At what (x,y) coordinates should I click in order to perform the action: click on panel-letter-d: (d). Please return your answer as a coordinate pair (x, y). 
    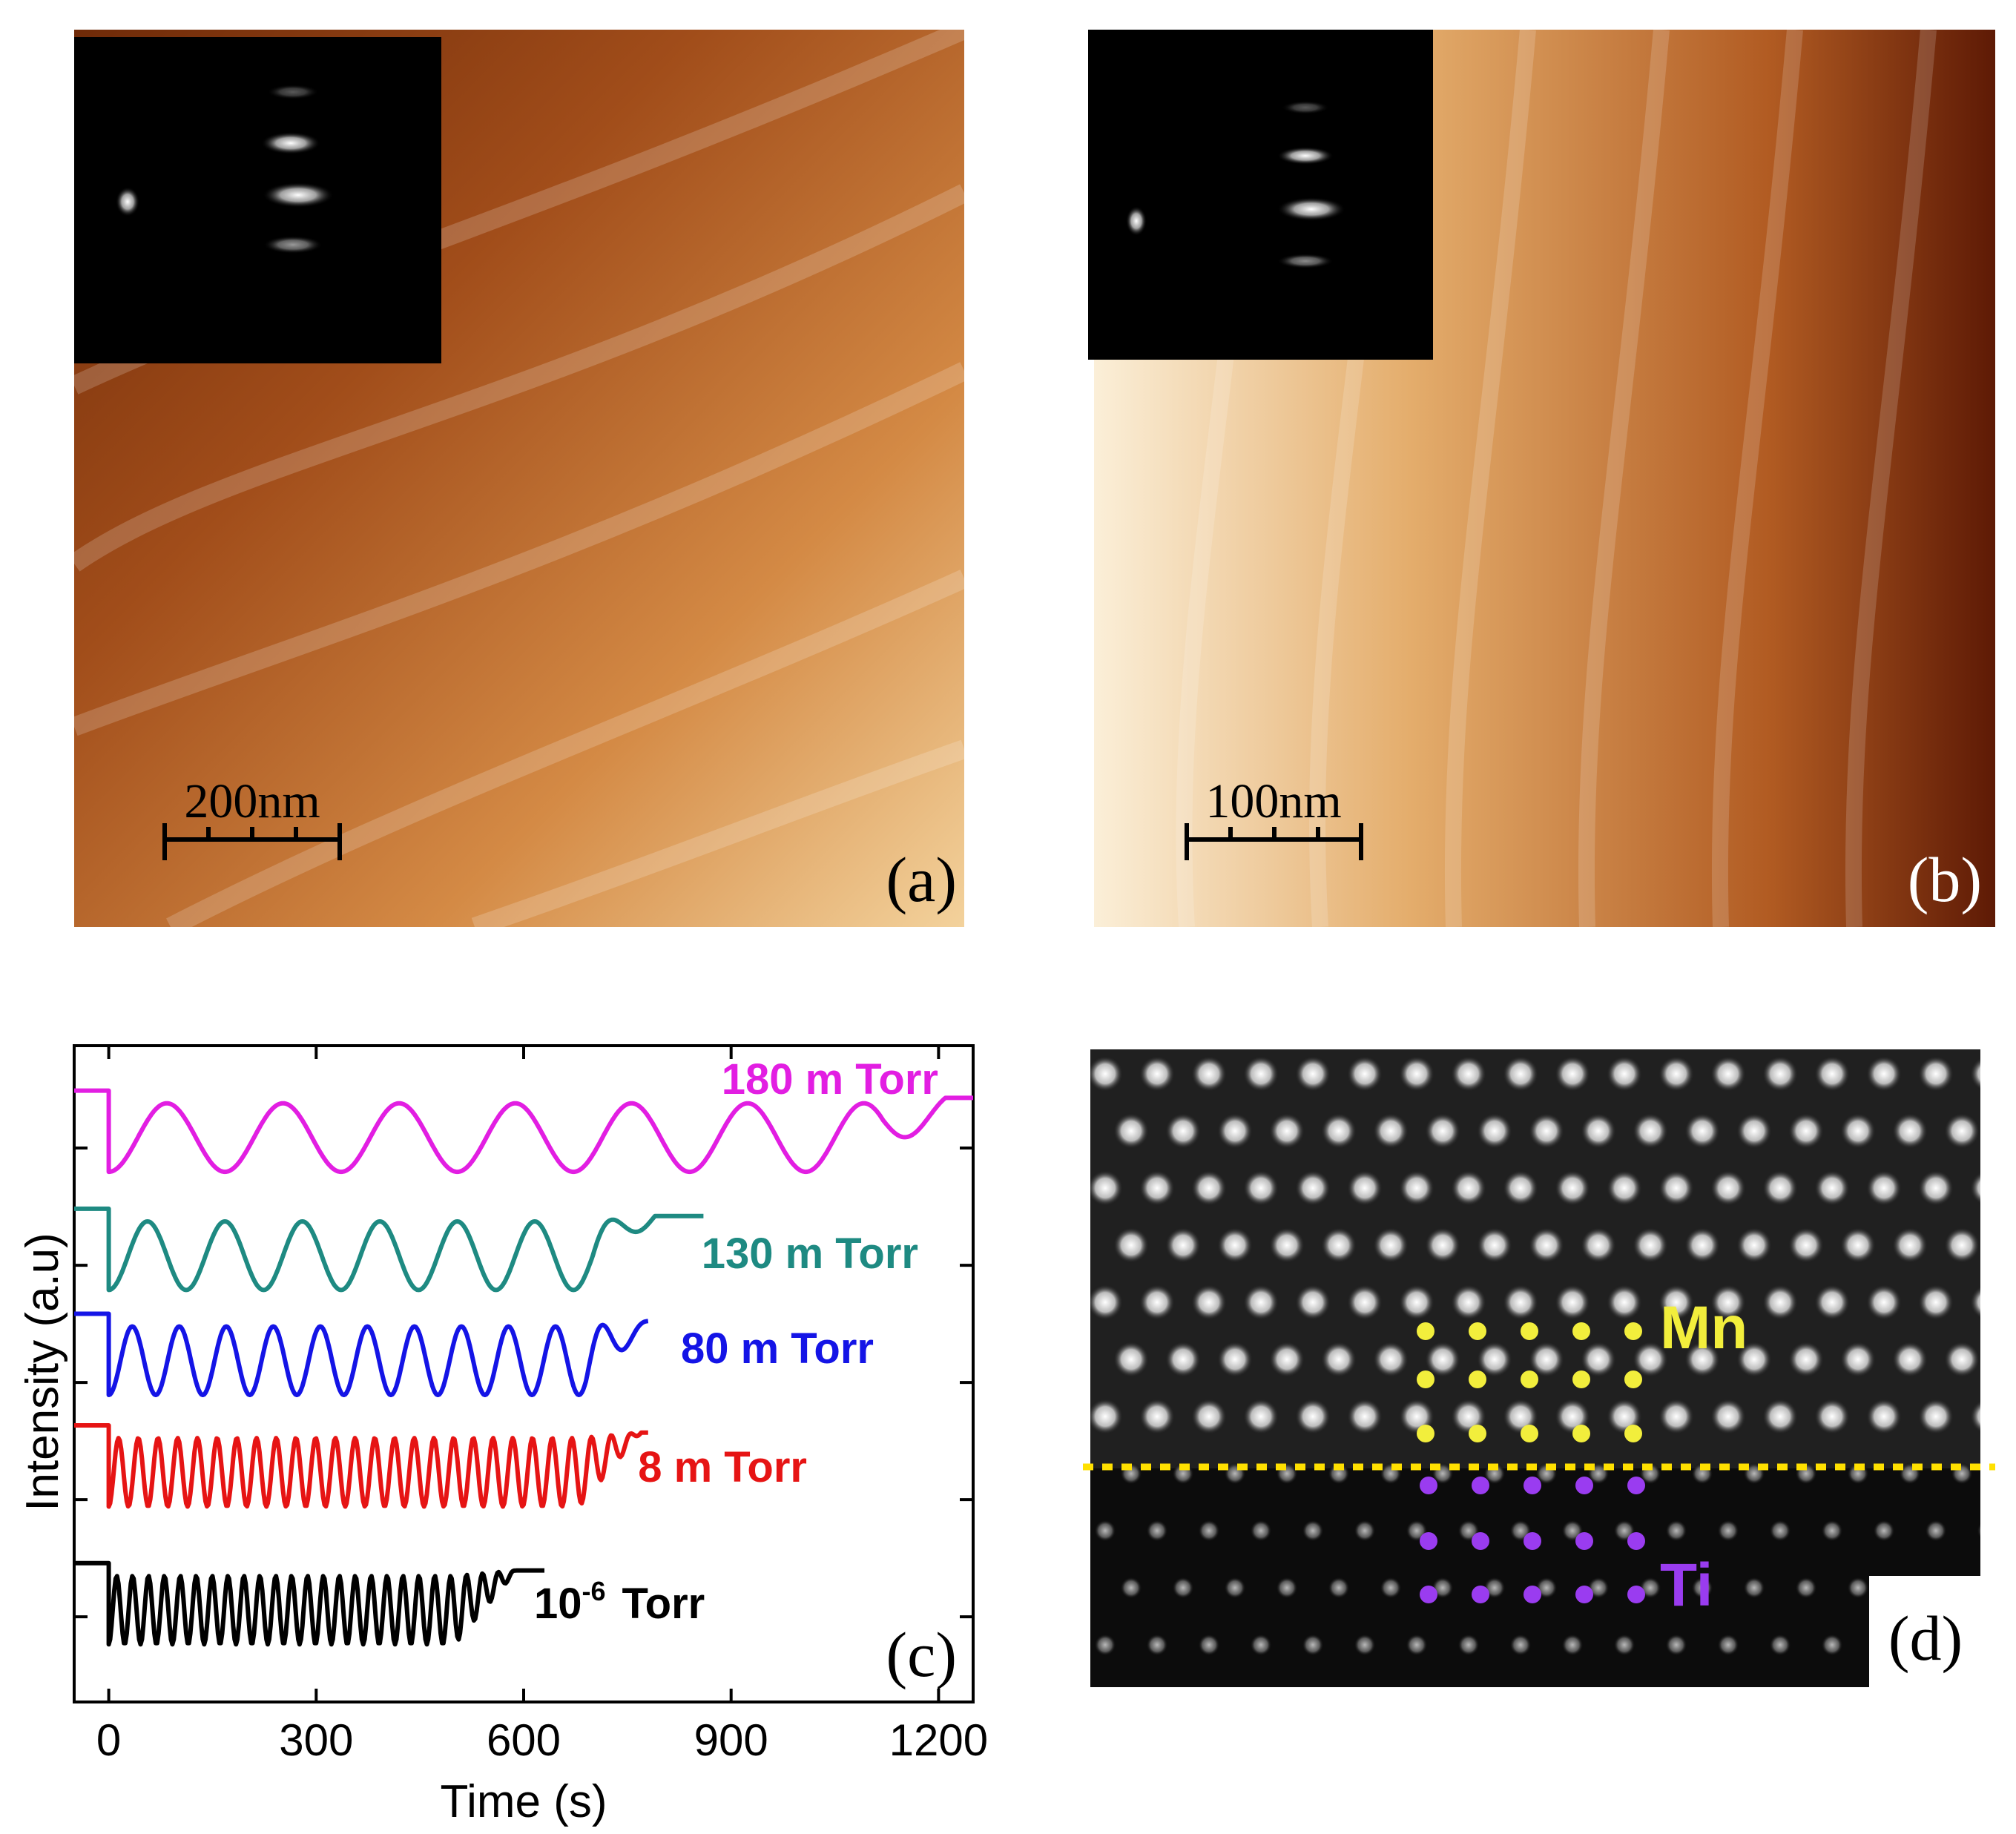
    Looking at the image, I should click on (1926, 1638).